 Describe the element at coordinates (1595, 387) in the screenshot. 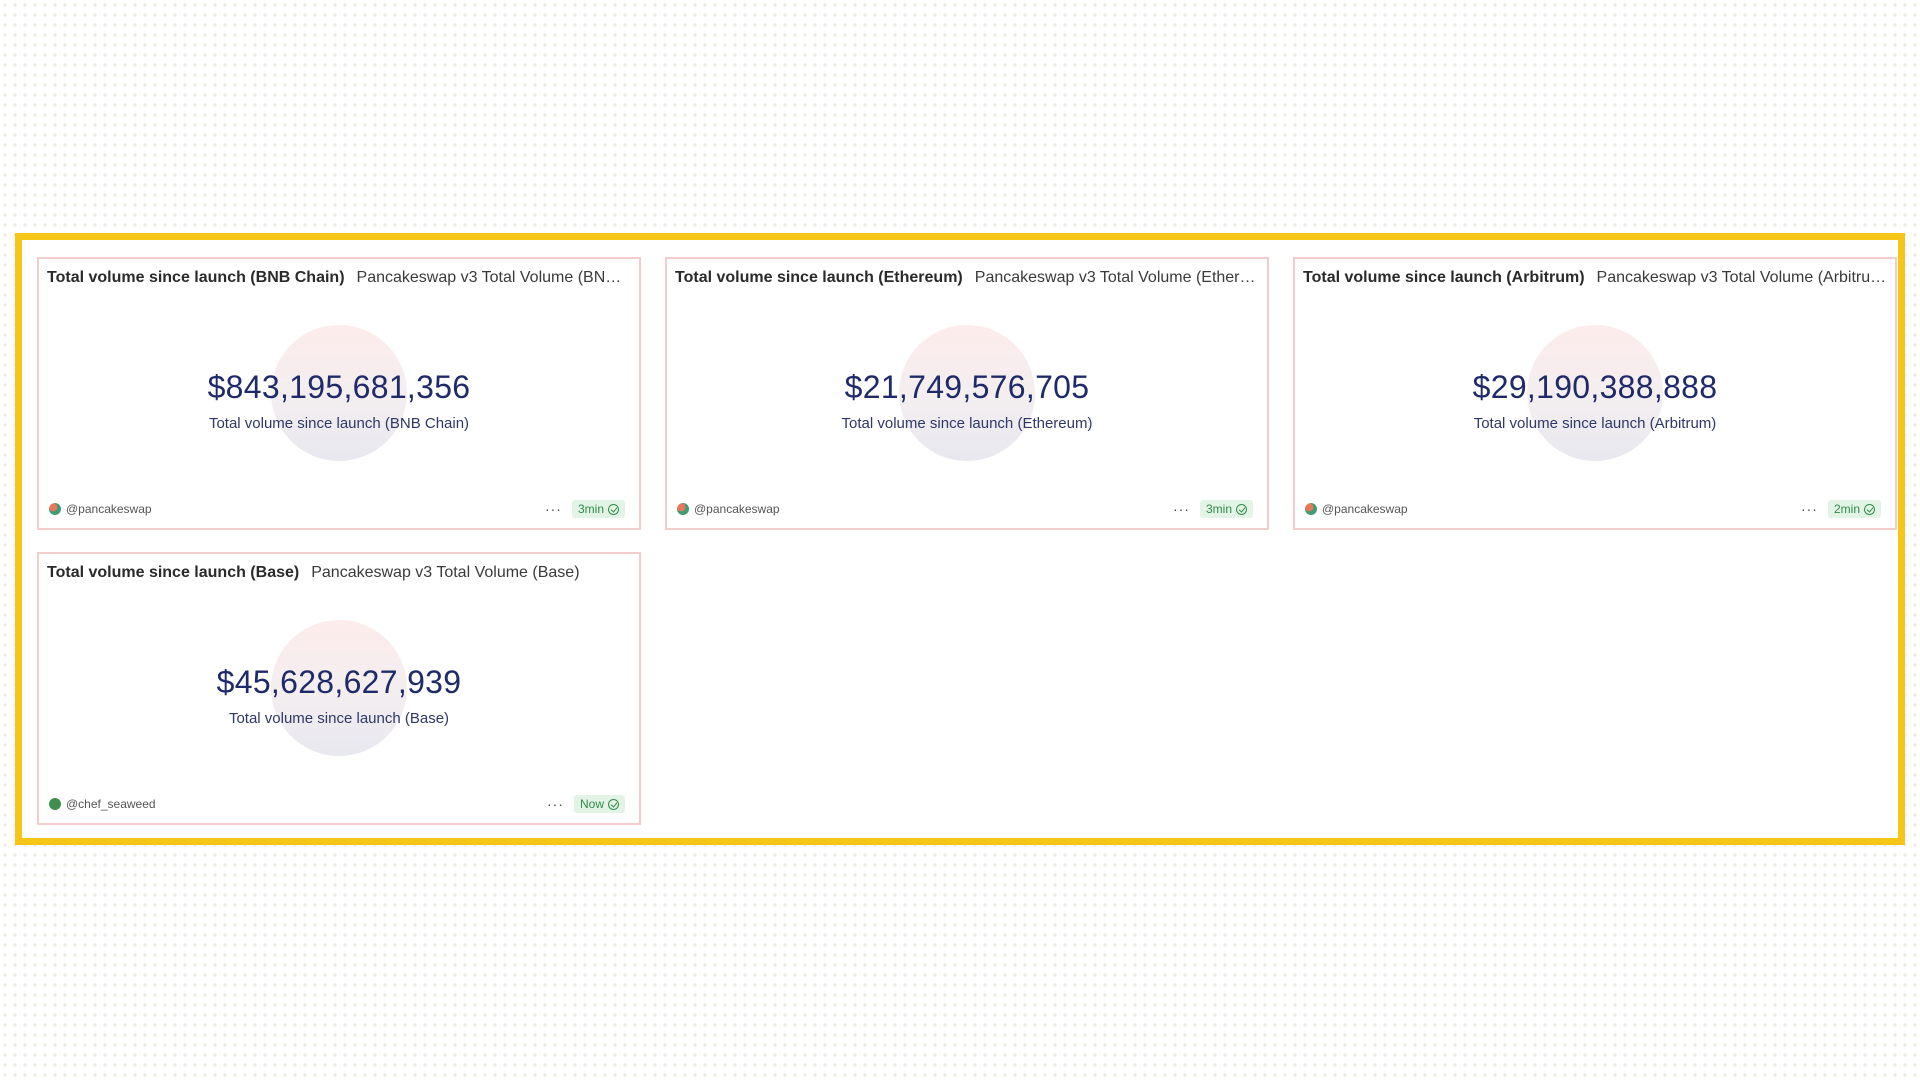

I see `metric-value: $29,190,388,888` at that location.